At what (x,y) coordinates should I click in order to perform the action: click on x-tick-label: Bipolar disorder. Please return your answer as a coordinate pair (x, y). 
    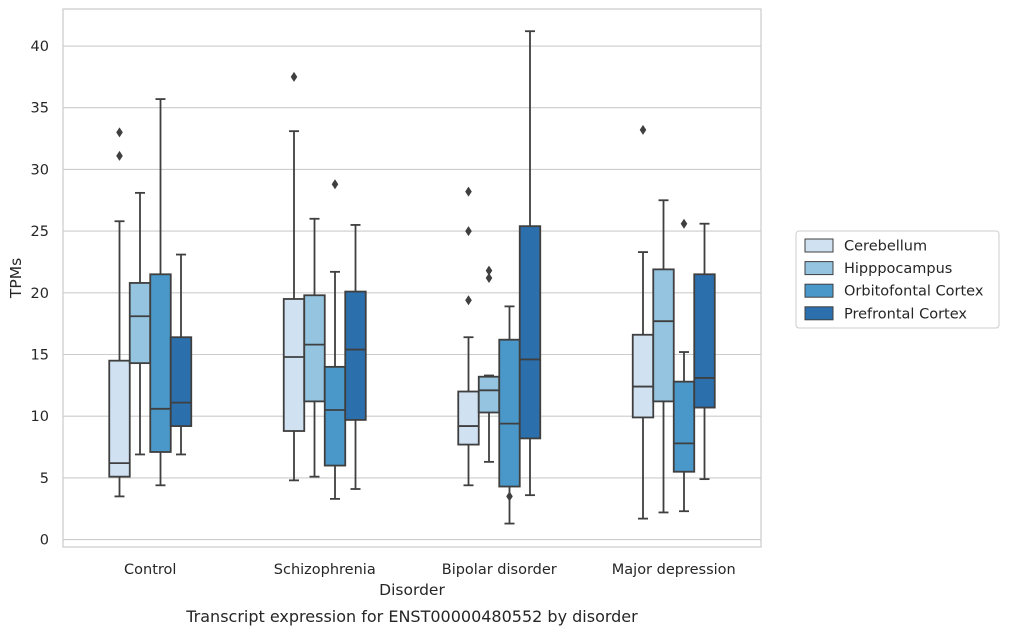
    Looking at the image, I should click on (499, 570).